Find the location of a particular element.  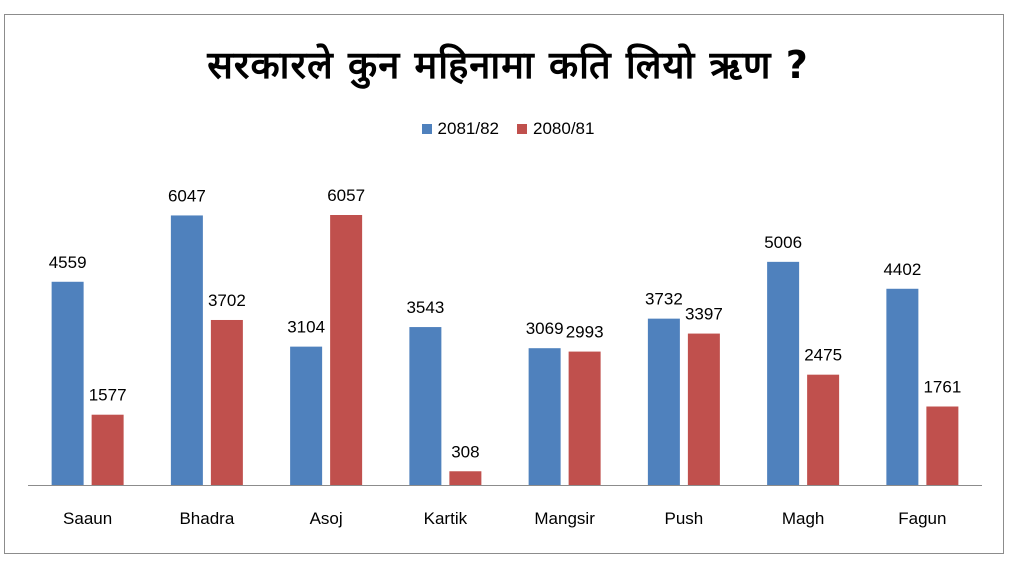

category-label-asoj: Asoj is located at coordinates (326, 518).